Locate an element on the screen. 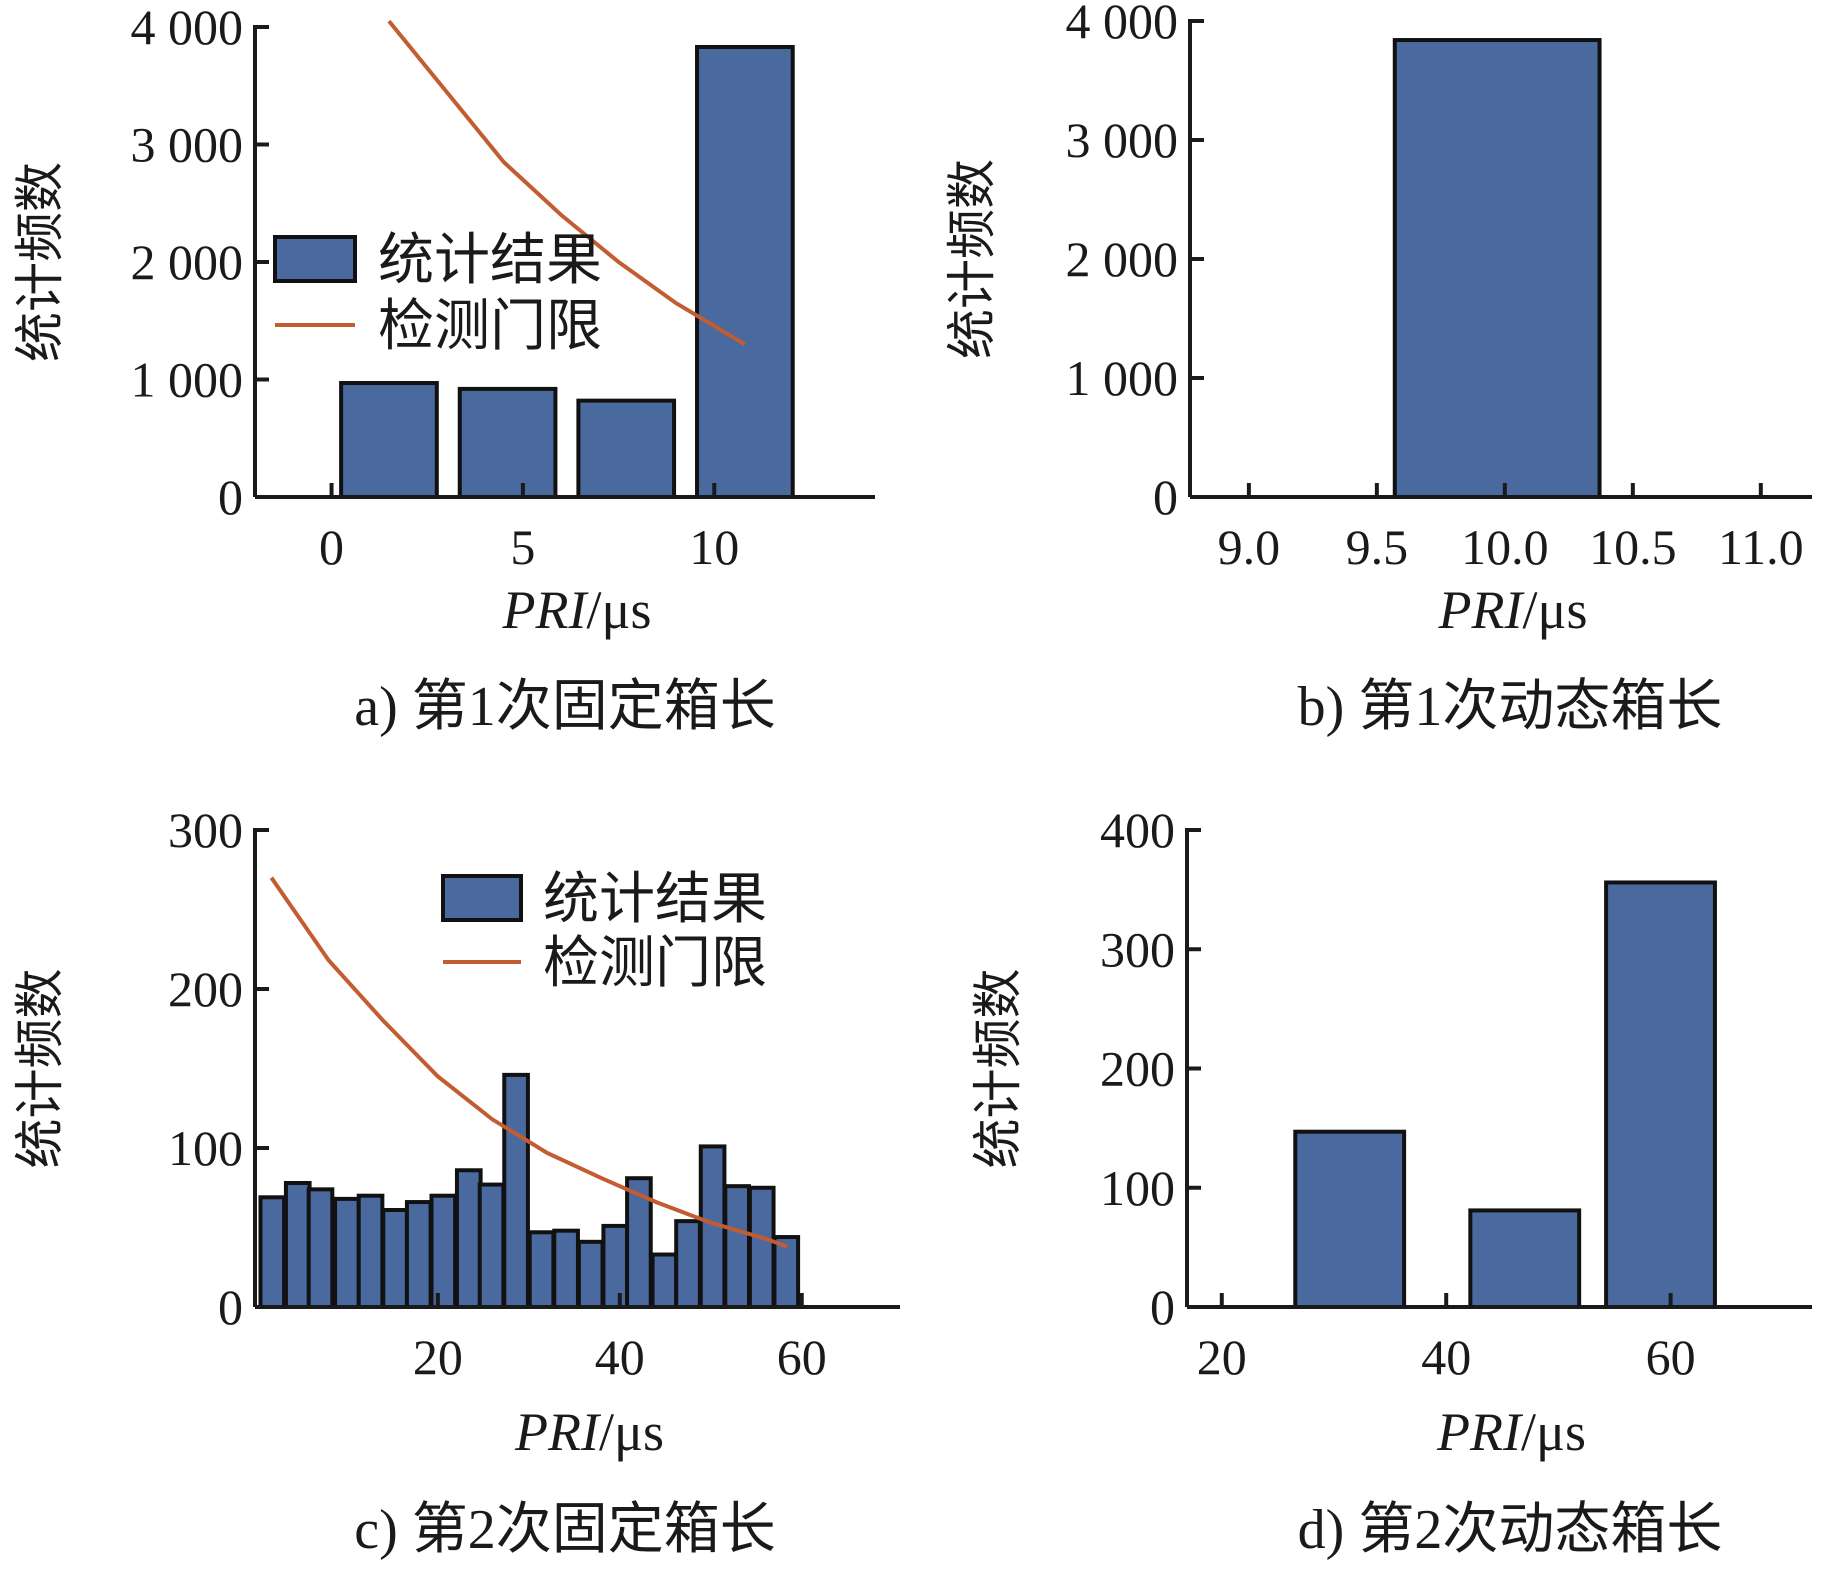 Image resolution: width=1826 pixels, height=1588 pixels. x-tick-label: 11.0 is located at coordinates (1761, 547).